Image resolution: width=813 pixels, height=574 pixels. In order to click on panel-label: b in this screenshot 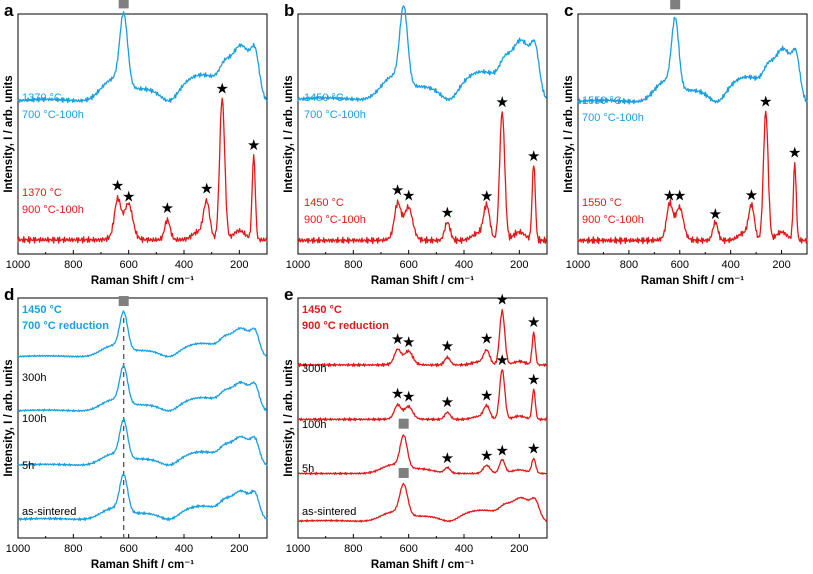, I will do `click(289, 10)`.